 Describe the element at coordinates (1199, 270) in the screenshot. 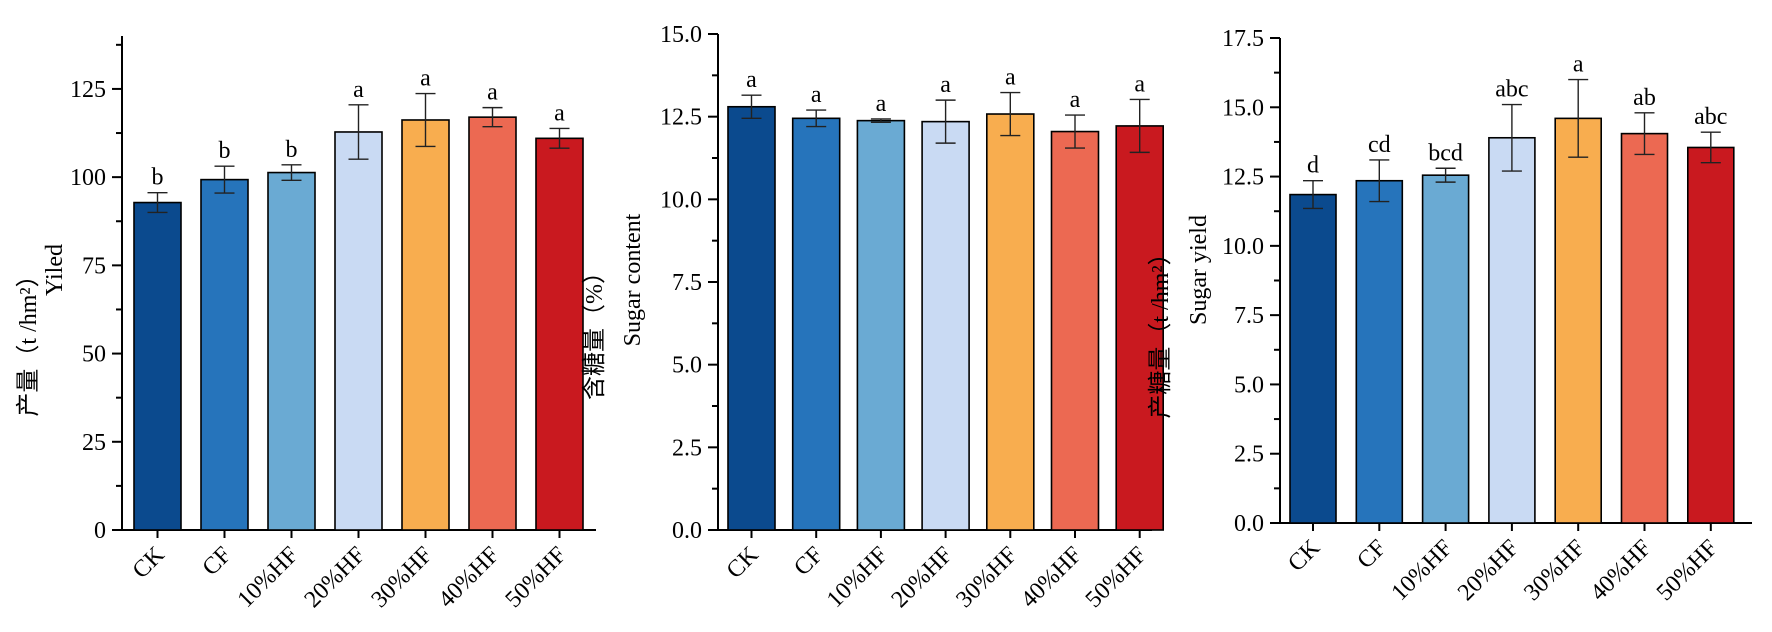

I see `y-axis-title-en: Sugar yield` at that location.